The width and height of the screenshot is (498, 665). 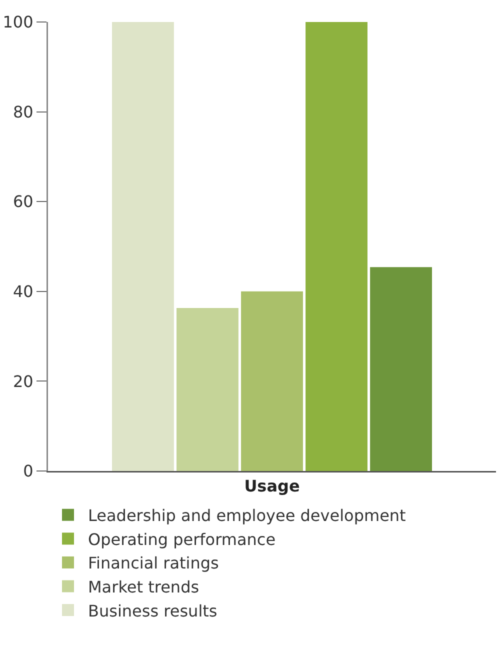 What do you see at coordinates (182, 539) in the screenshot?
I see `legend-label: Operating performance` at bounding box center [182, 539].